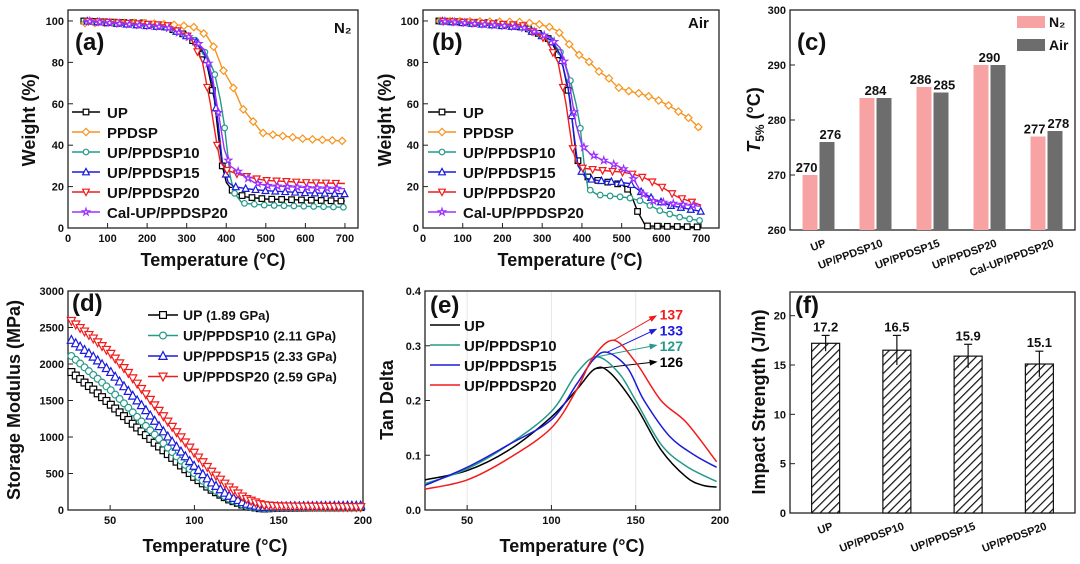 The image size is (1080, 564). Describe the element at coordinates (825, 326) in the screenshot. I see `bar-value-label: 17.2` at that location.